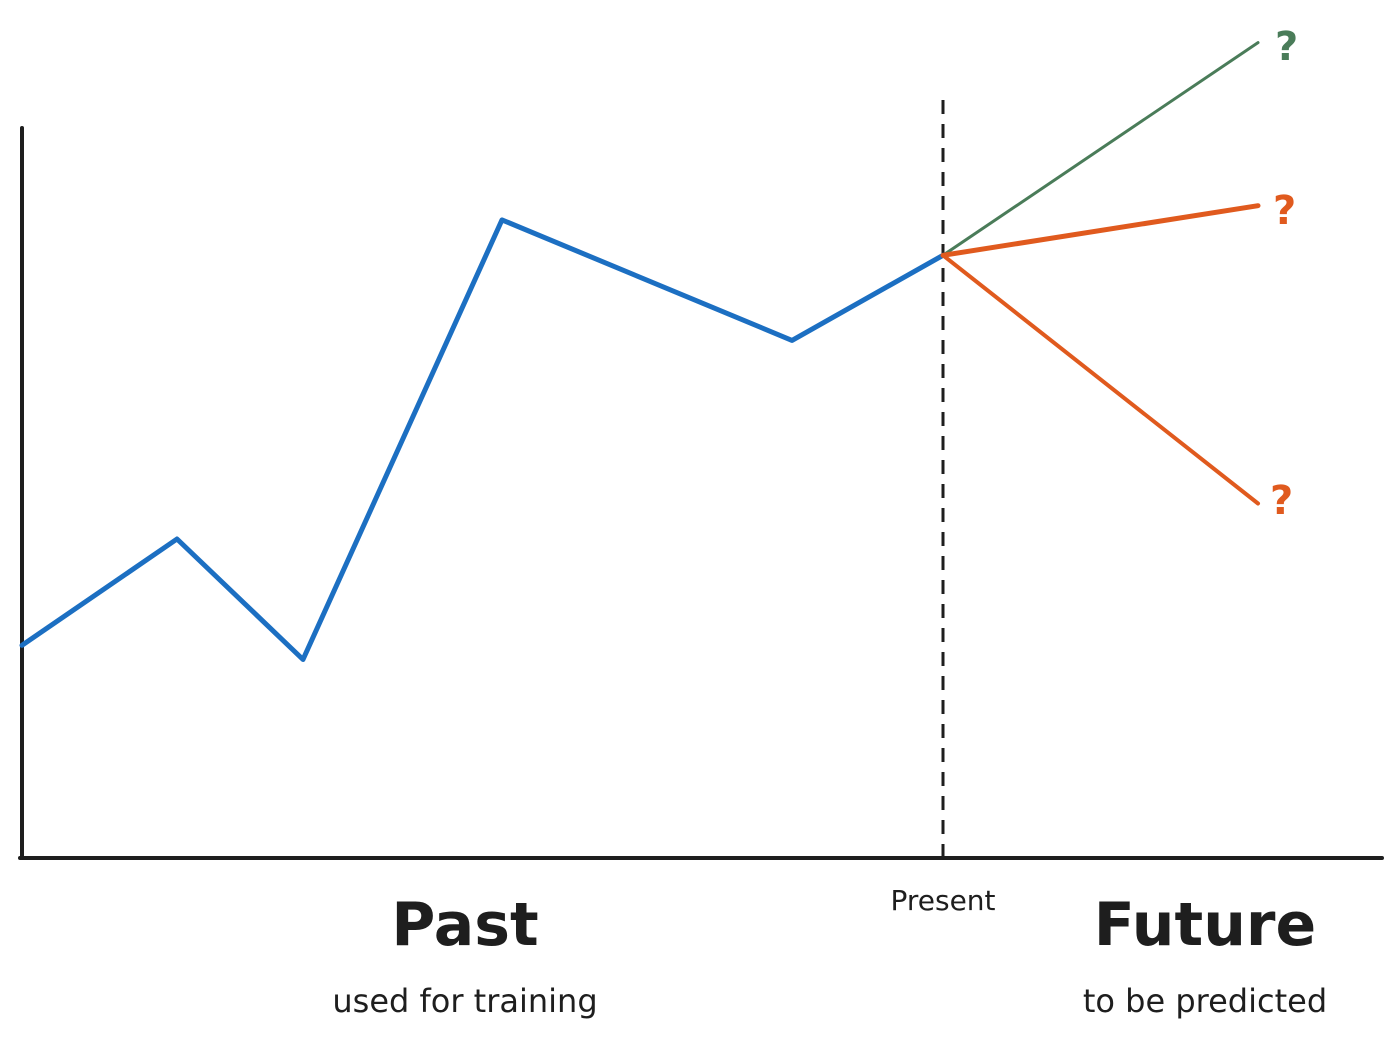 The width and height of the screenshot is (1400, 1042). What do you see at coordinates (1284, 211) in the screenshot?
I see `question-mark-middle: ?` at bounding box center [1284, 211].